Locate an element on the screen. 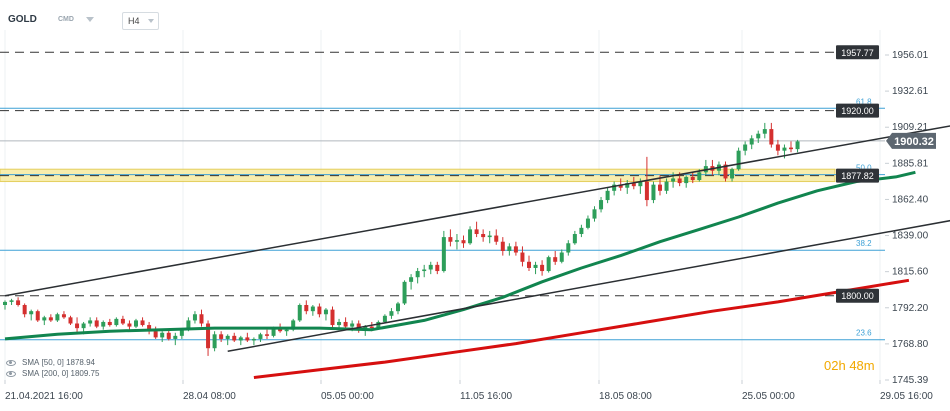 Image resolution: width=950 pixels, height=411 pixels. indicator-sma200: SMA [200, 0] 1809.75 is located at coordinates (52, 373).